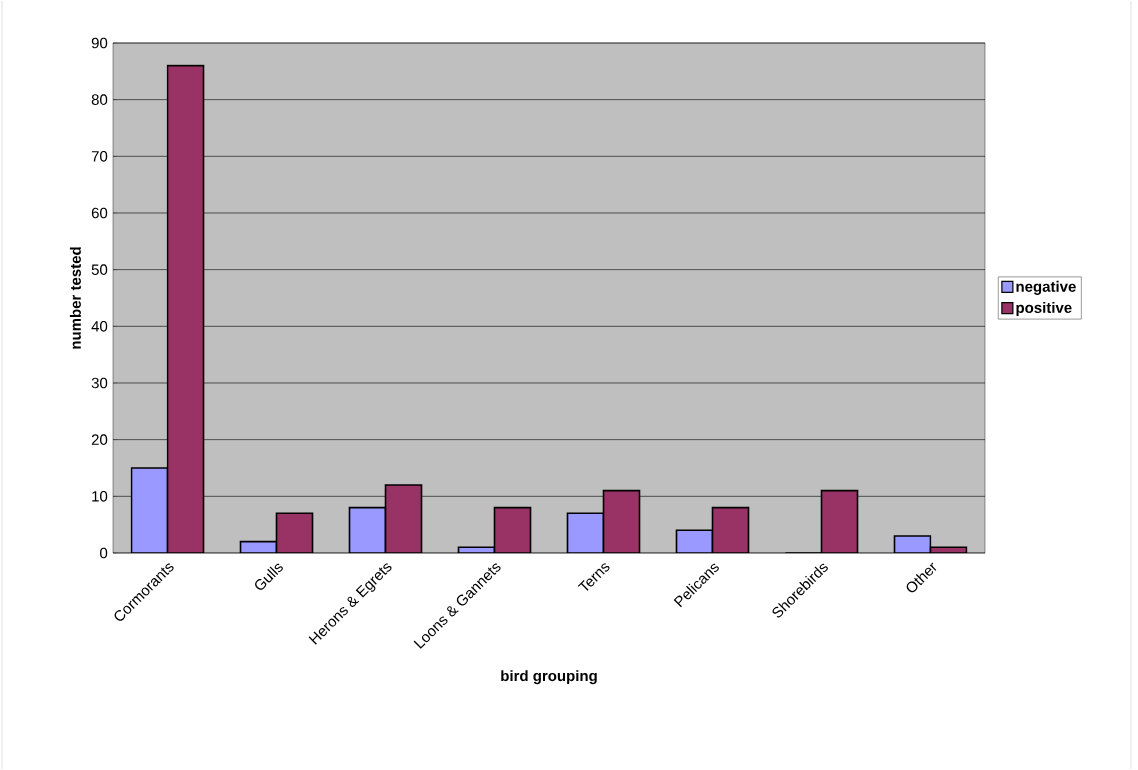 The width and height of the screenshot is (1138, 770). Describe the element at coordinates (99, 439) in the screenshot. I see `y-tick-label: 20` at that location.